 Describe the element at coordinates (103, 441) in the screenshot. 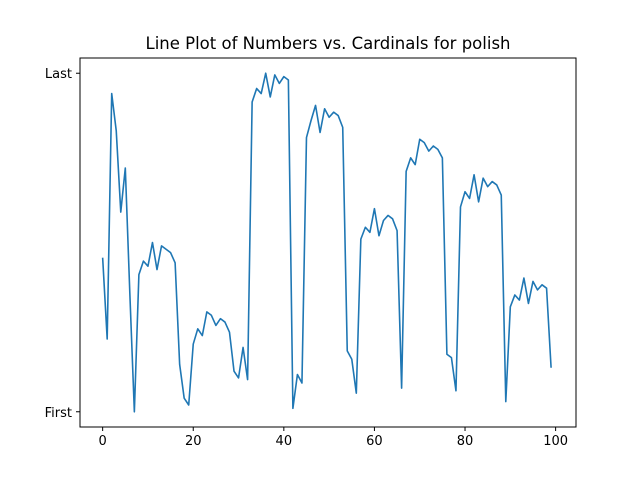

I see `x-tick-label: 0` at that location.